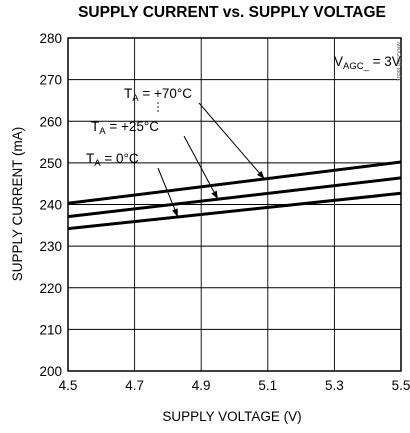 The height and width of the screenshot is (433, 410). What do you see at coordinates (50, 38) in the screenshot?
I see `y-tick-label: 280` at bounding box center [50, 38].